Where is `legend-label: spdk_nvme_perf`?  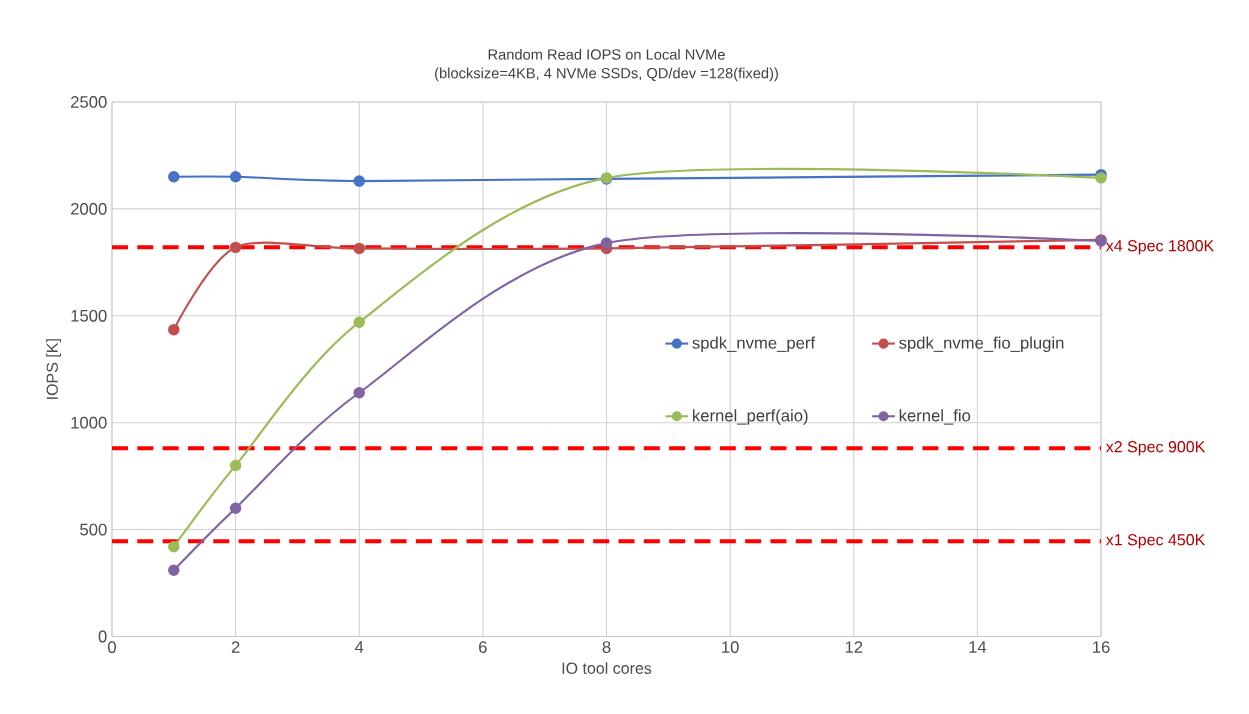
legend-label: spdk_nvme_perf is located at coordinates (754, 344).